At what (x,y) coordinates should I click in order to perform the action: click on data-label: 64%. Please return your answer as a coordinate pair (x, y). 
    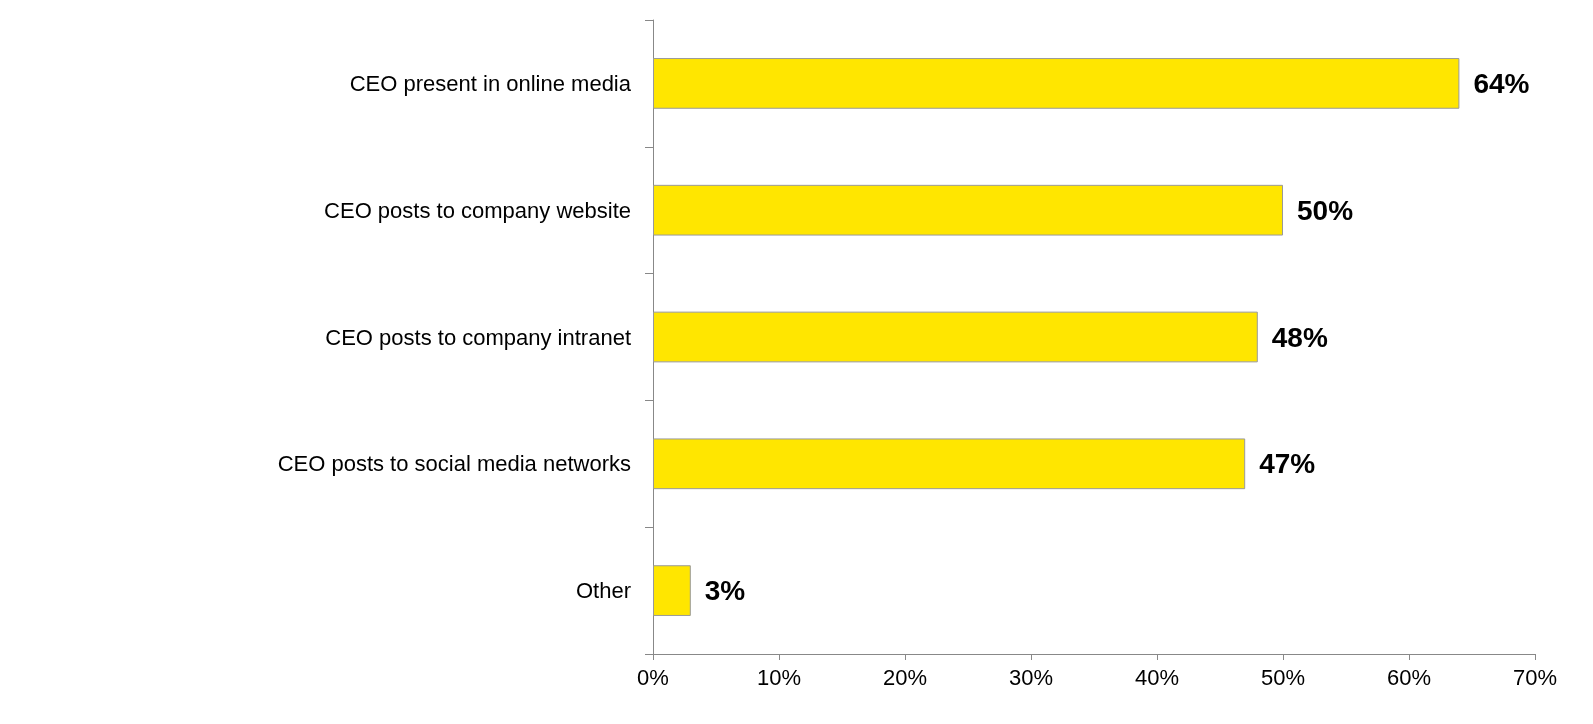
    Looking at the image, I should click on (1501, 83).